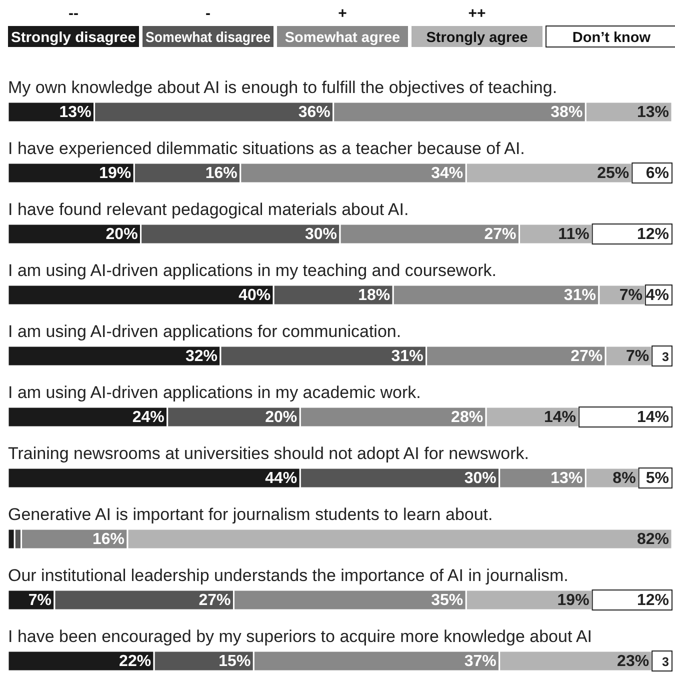 The width and height of the screenshot is (675, 675). Describe the element at coordinates (266, 148) in the screenshot. I see `y-tick-label: I have experienced dilemmatic situations as a teacher because of AI.` at that location.